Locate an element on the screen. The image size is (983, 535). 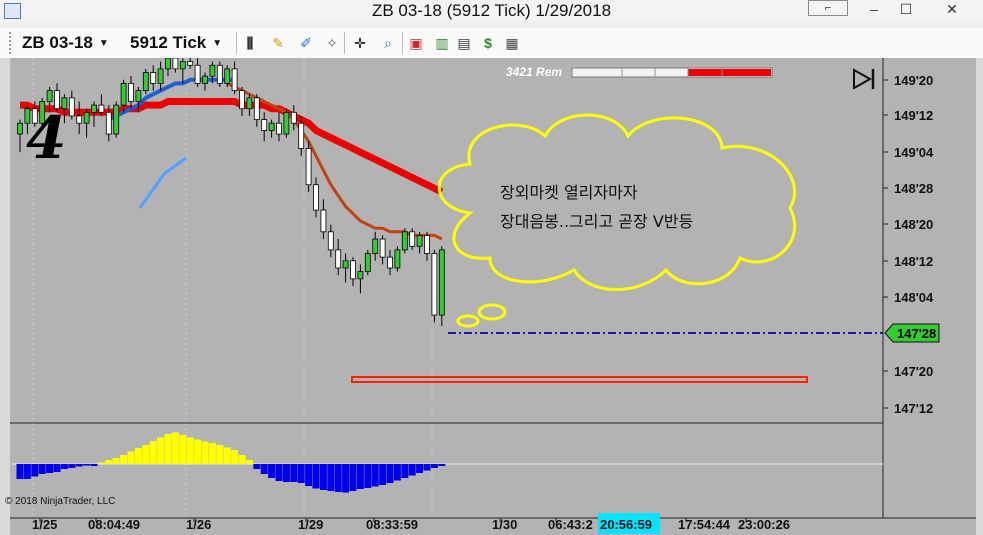
scroll-to-end-icon is located at coordinates (864, 79).